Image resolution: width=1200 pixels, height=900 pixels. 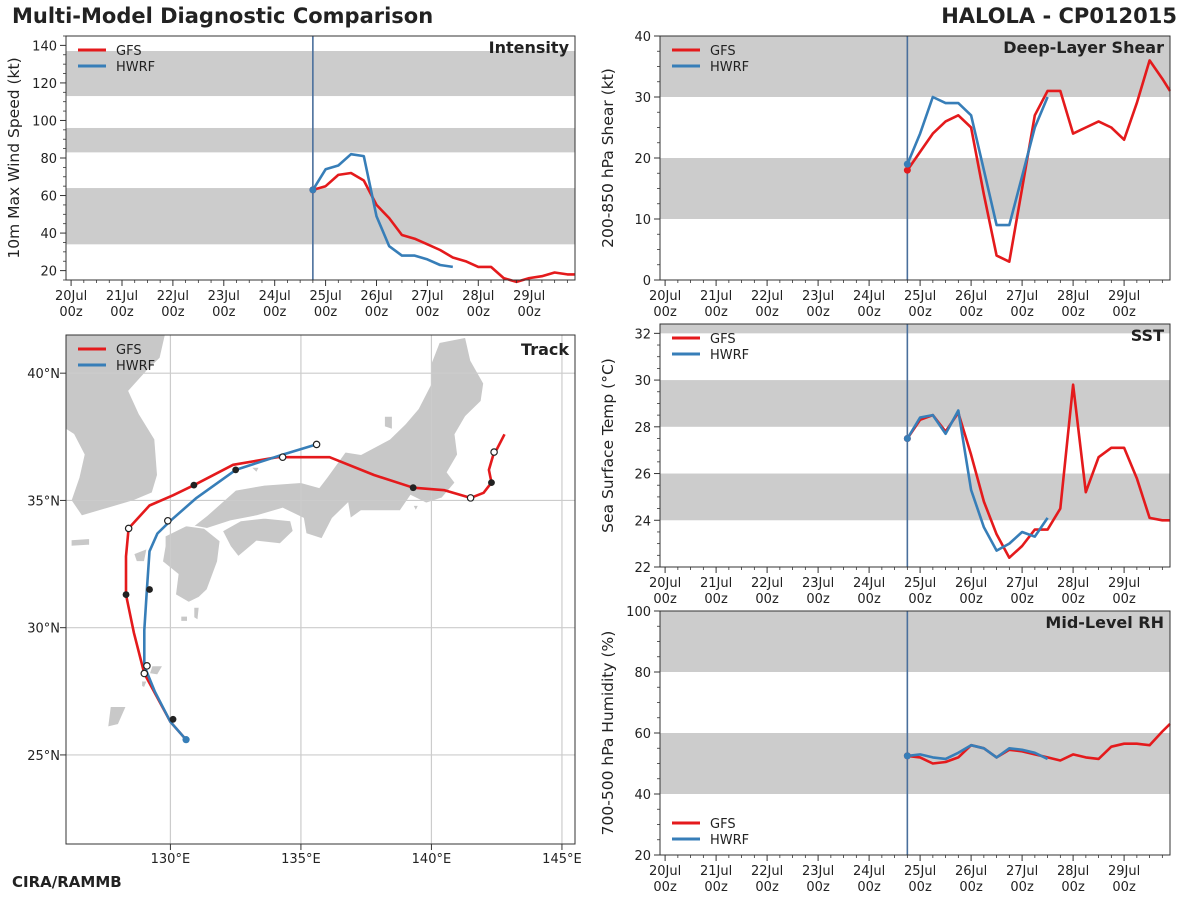 What do you see at coordinates (275, 304) in the screenshot?
I see `intensity-xtick-label: 24Jul 00z` at bounding box center [275, 304].